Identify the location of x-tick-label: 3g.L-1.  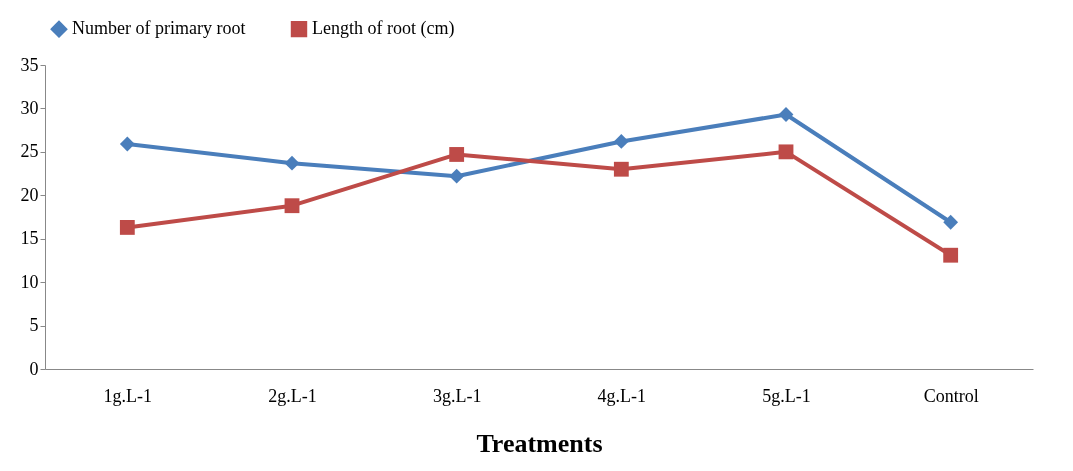
(457, 395).